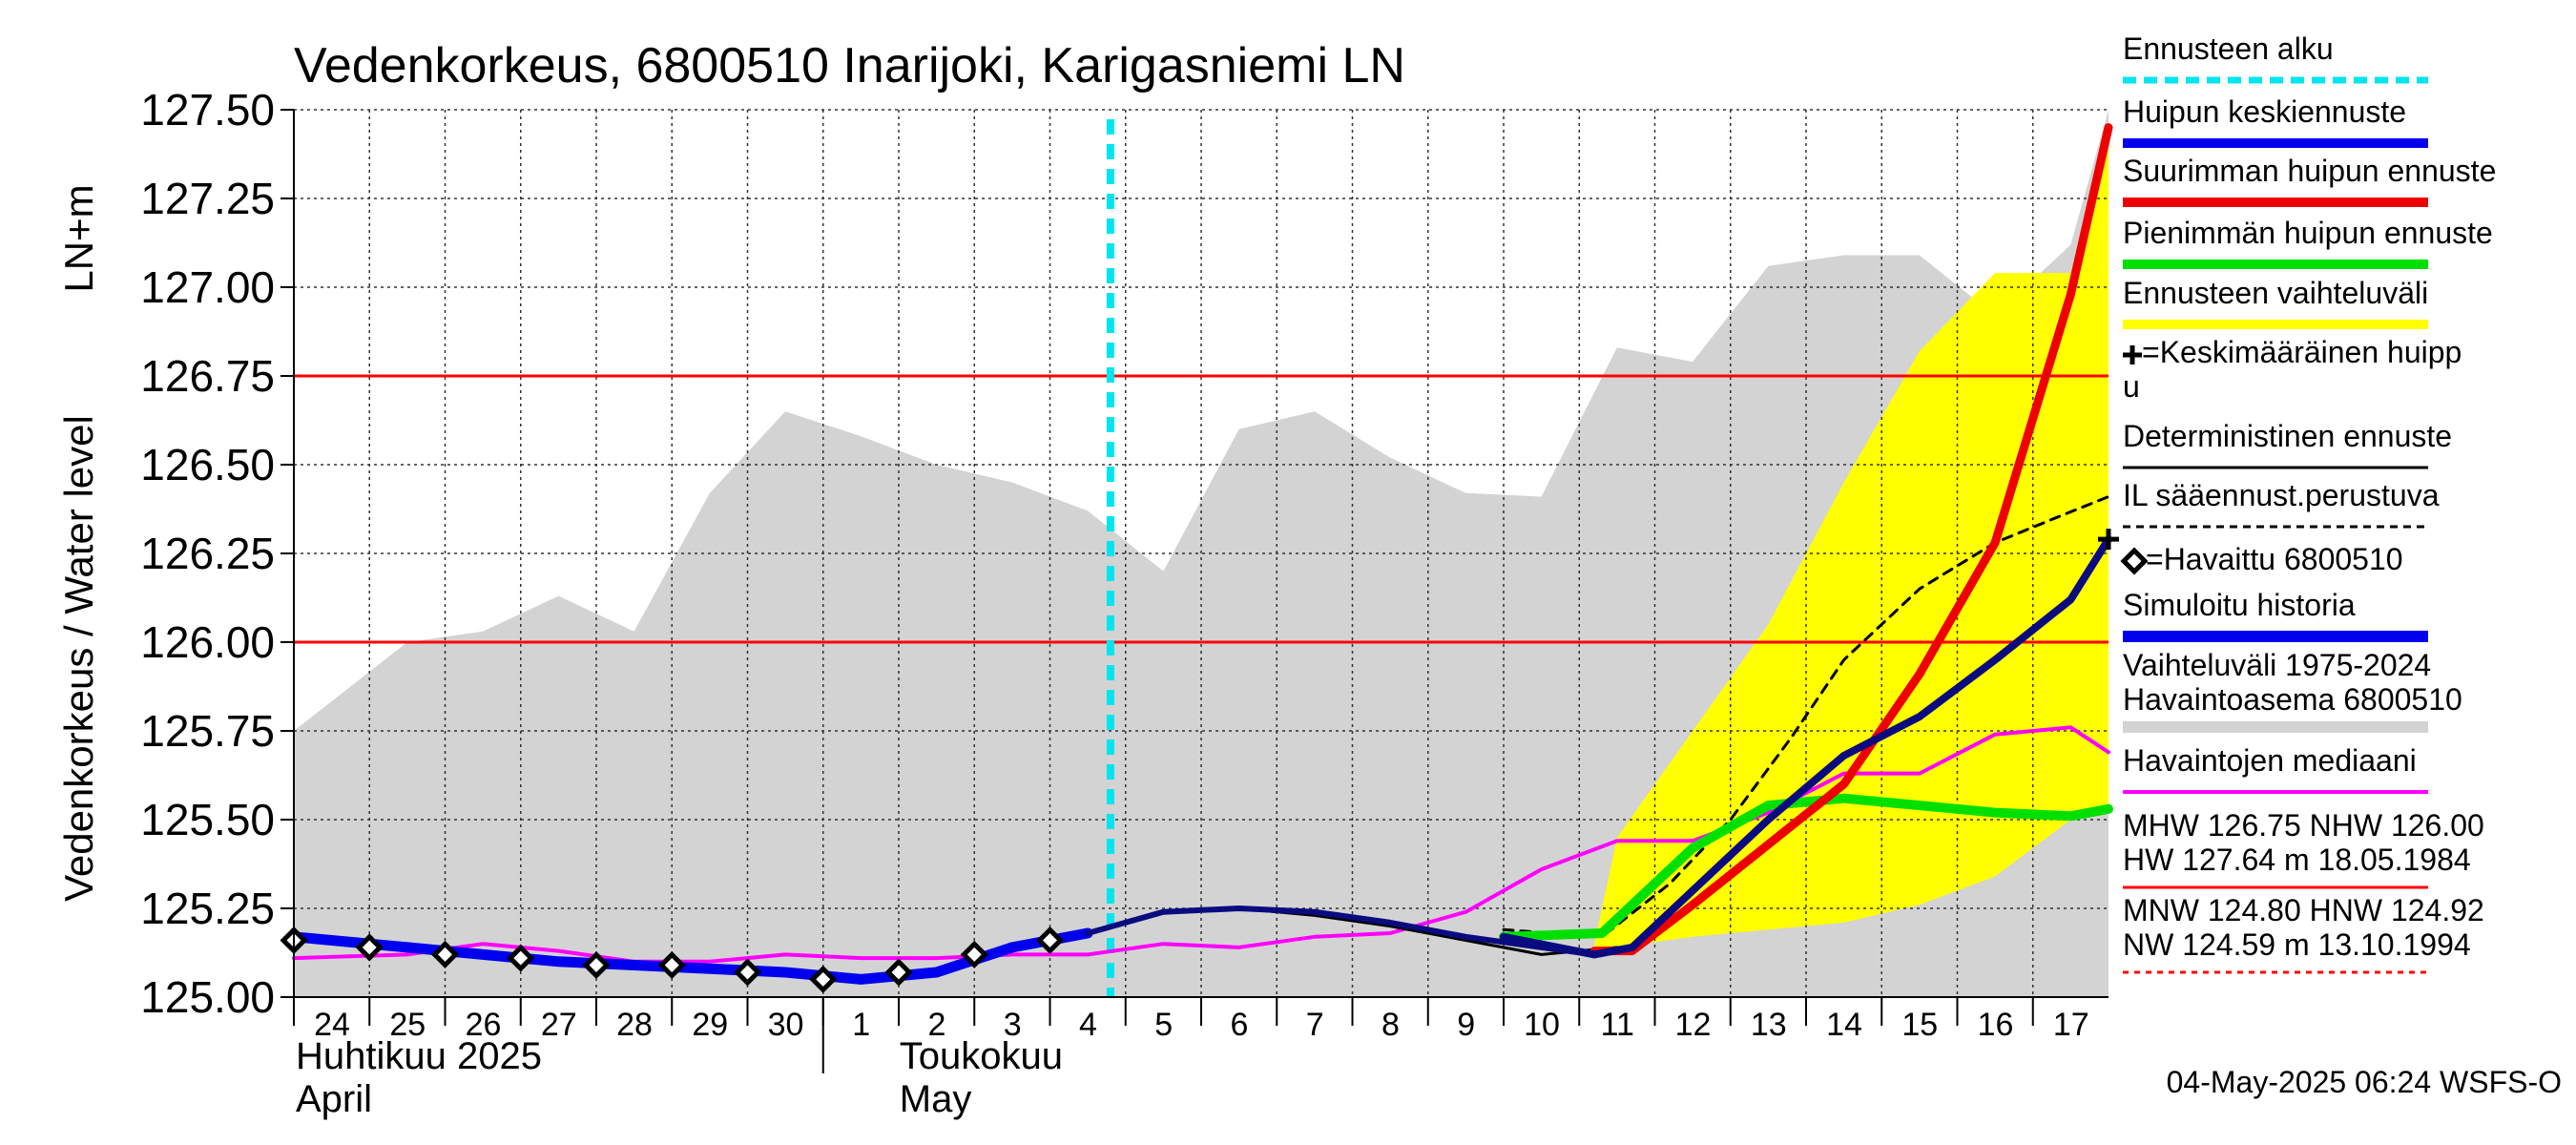 The height and width of the screenshot is (1145, 2576). I want to click on legend-label: MNW 124.80 HNW 124.92, so click(2303, 910).